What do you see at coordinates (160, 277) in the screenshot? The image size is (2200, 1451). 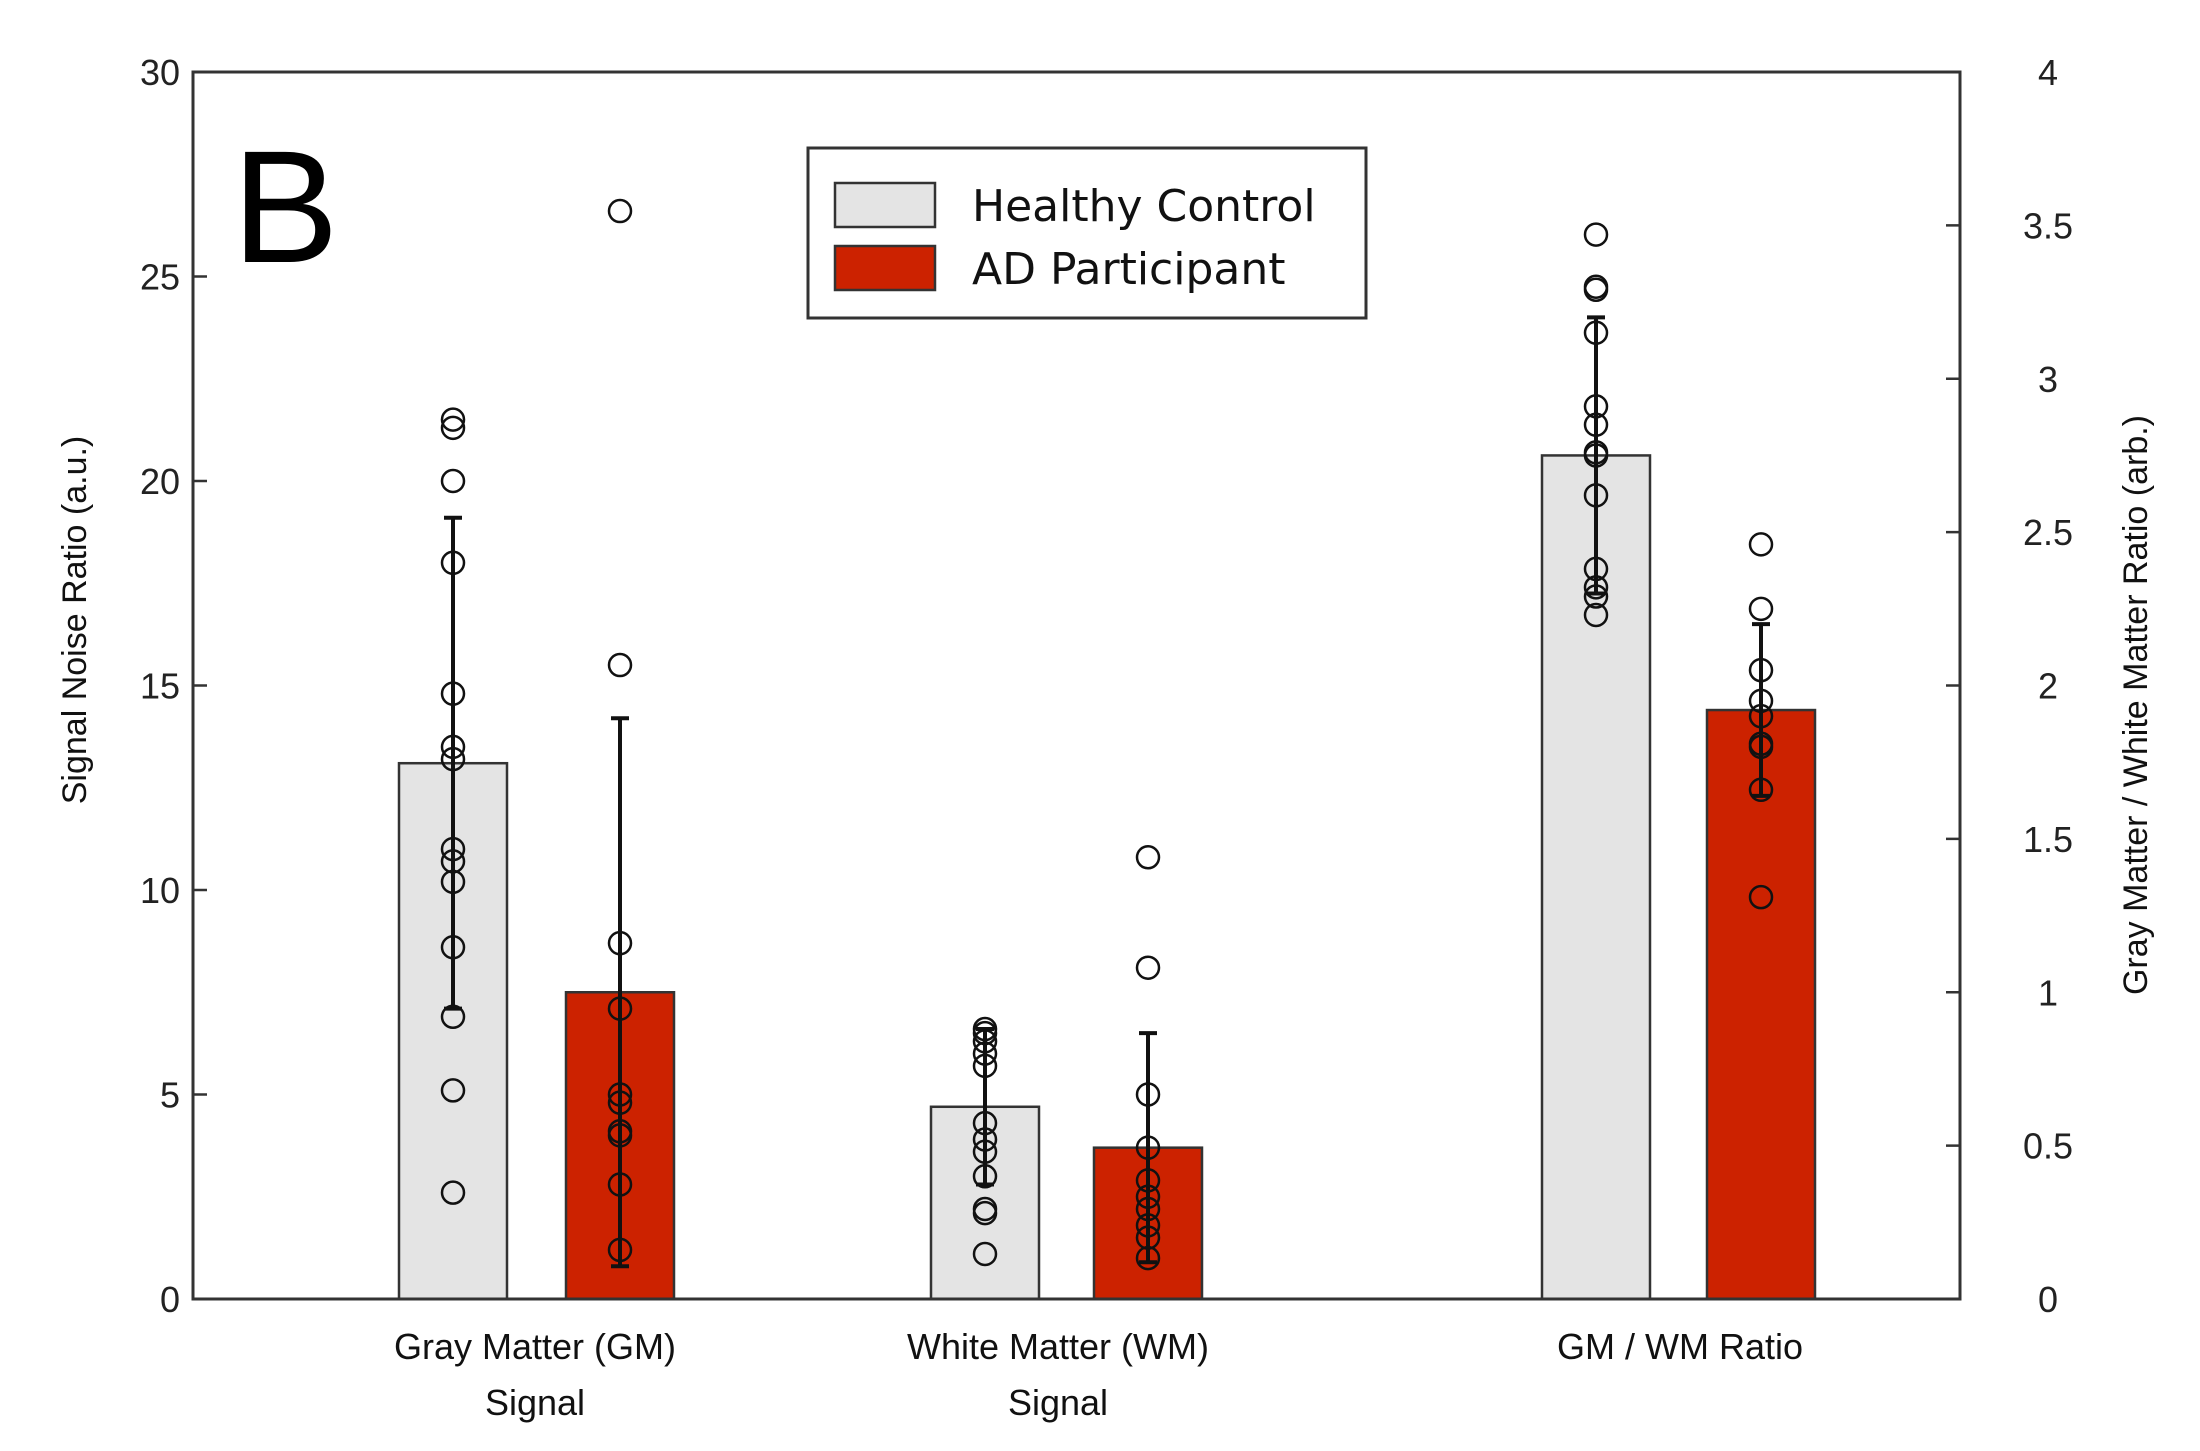 I see `y-tick-label-5: 25` at bounding box center [160, 277].